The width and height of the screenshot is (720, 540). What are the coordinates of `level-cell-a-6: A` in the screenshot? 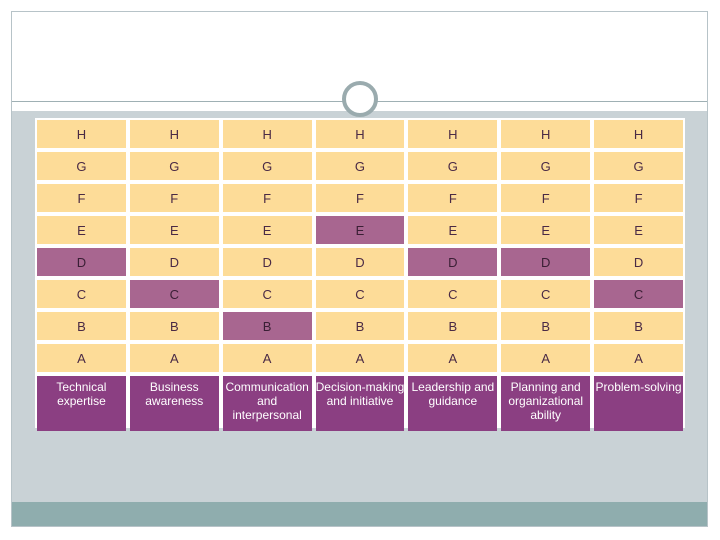 It's located at (546, 358).